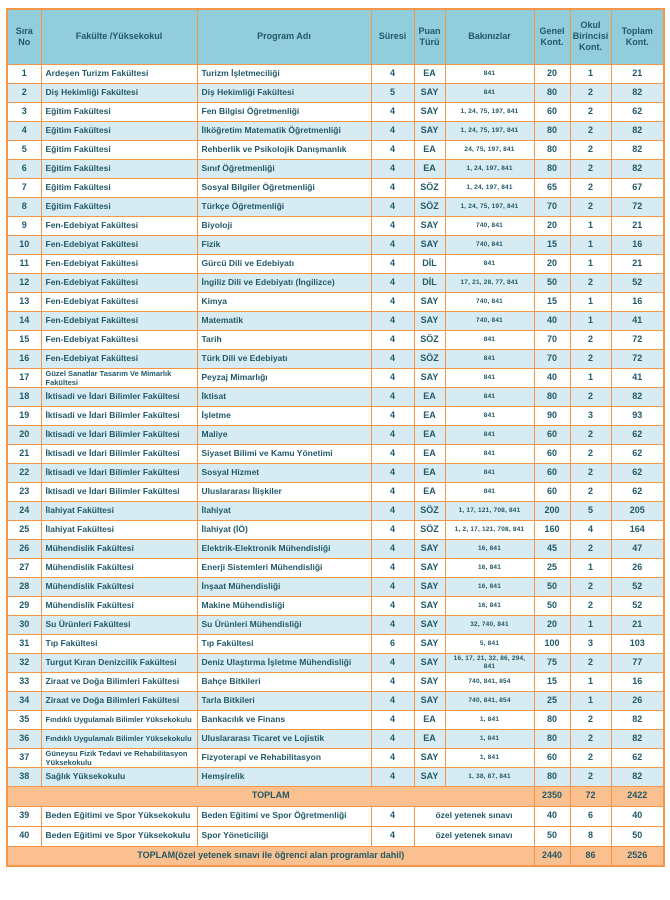 The image size is (670, 900). I want to click on cell-total-quota: 77, so click(637, 662).